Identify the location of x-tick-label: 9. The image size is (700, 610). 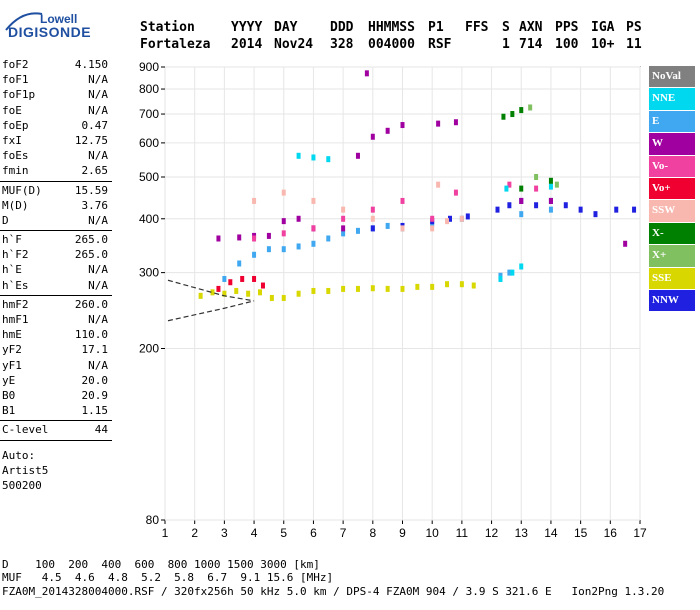
(402, 533).